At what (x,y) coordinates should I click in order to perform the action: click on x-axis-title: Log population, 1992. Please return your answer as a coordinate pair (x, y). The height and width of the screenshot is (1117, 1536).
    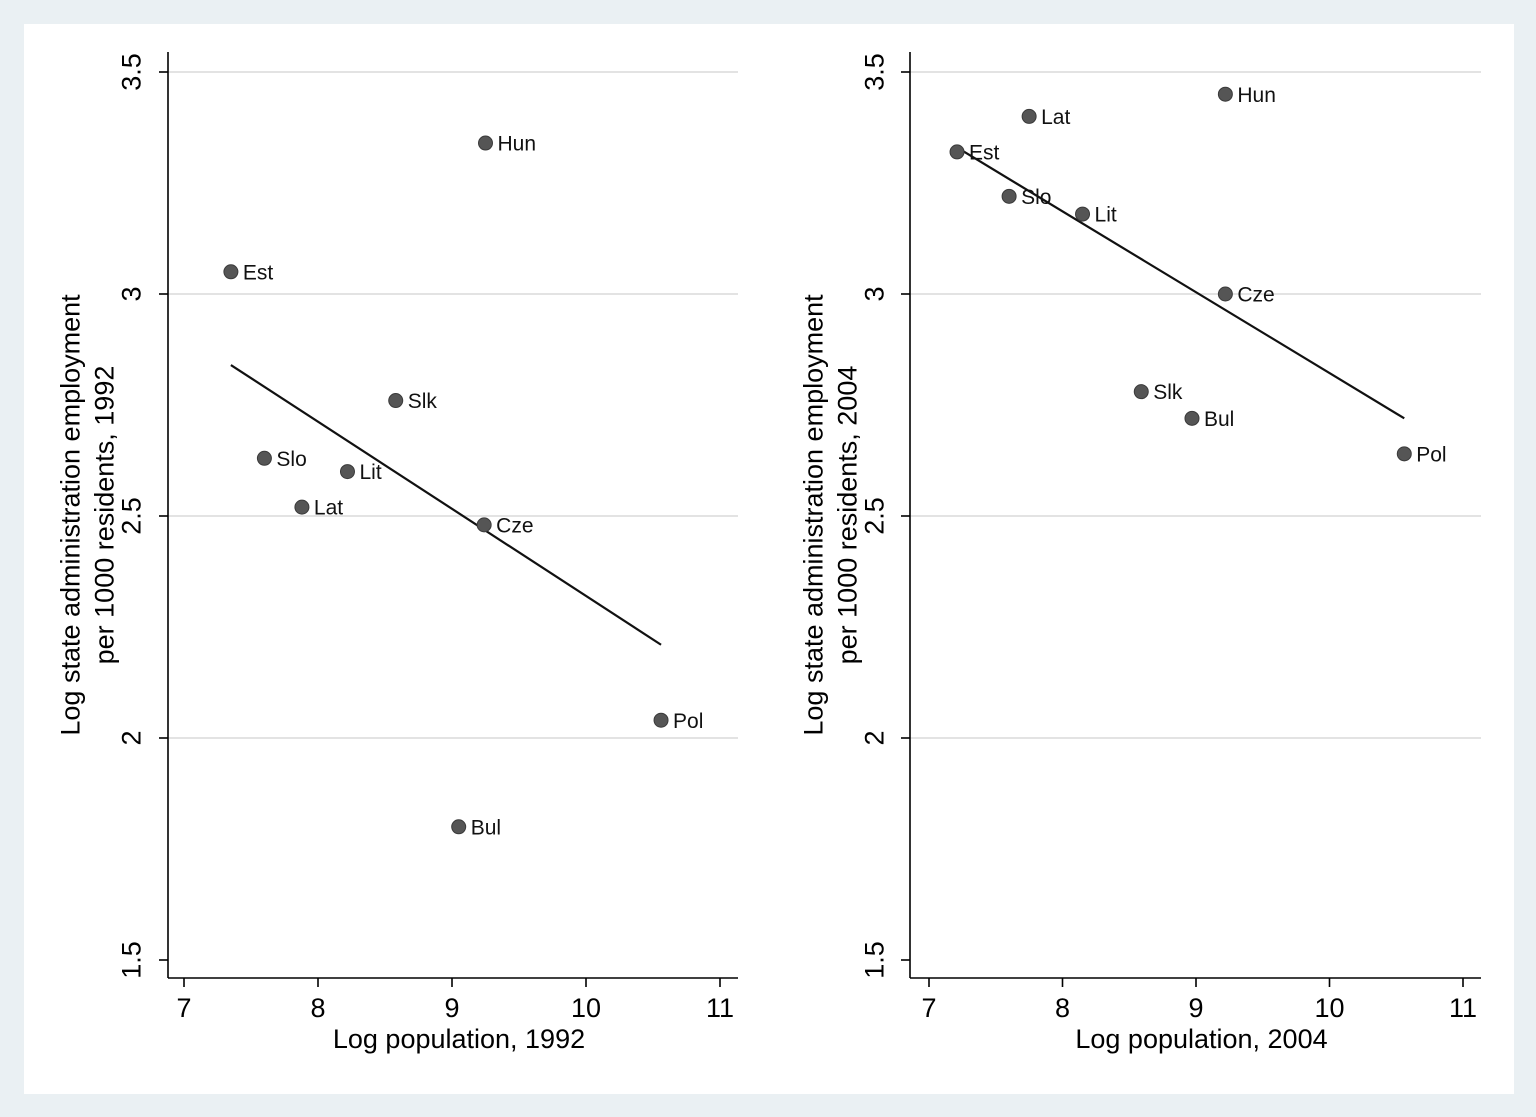
    Looking at the image, I should click on (459, 1039).